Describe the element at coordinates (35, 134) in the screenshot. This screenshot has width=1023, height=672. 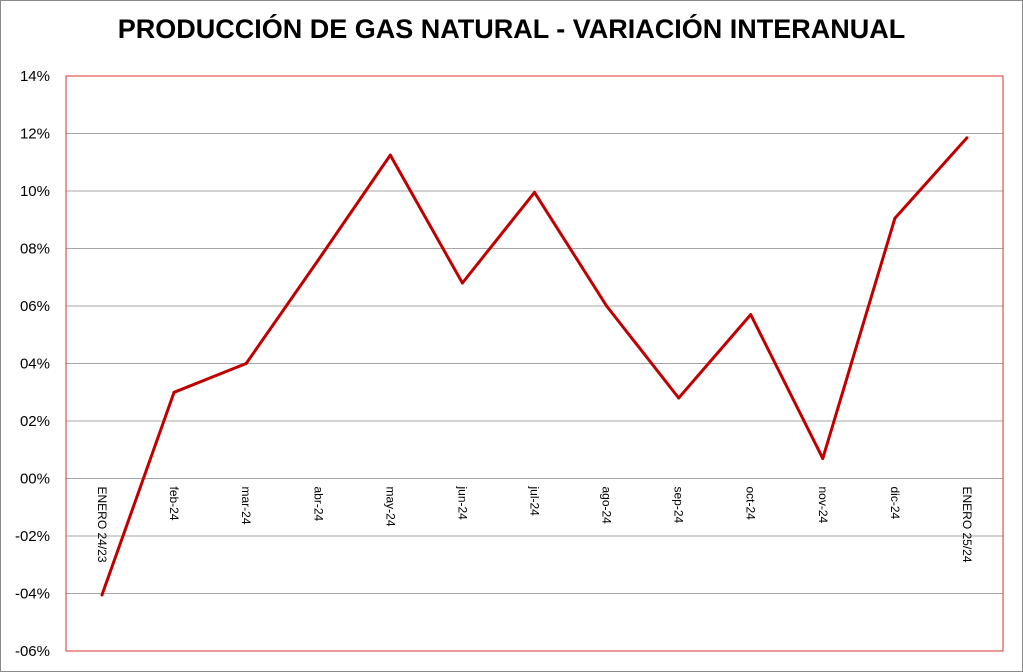
I see `y-tick-label: 12%` at that location.